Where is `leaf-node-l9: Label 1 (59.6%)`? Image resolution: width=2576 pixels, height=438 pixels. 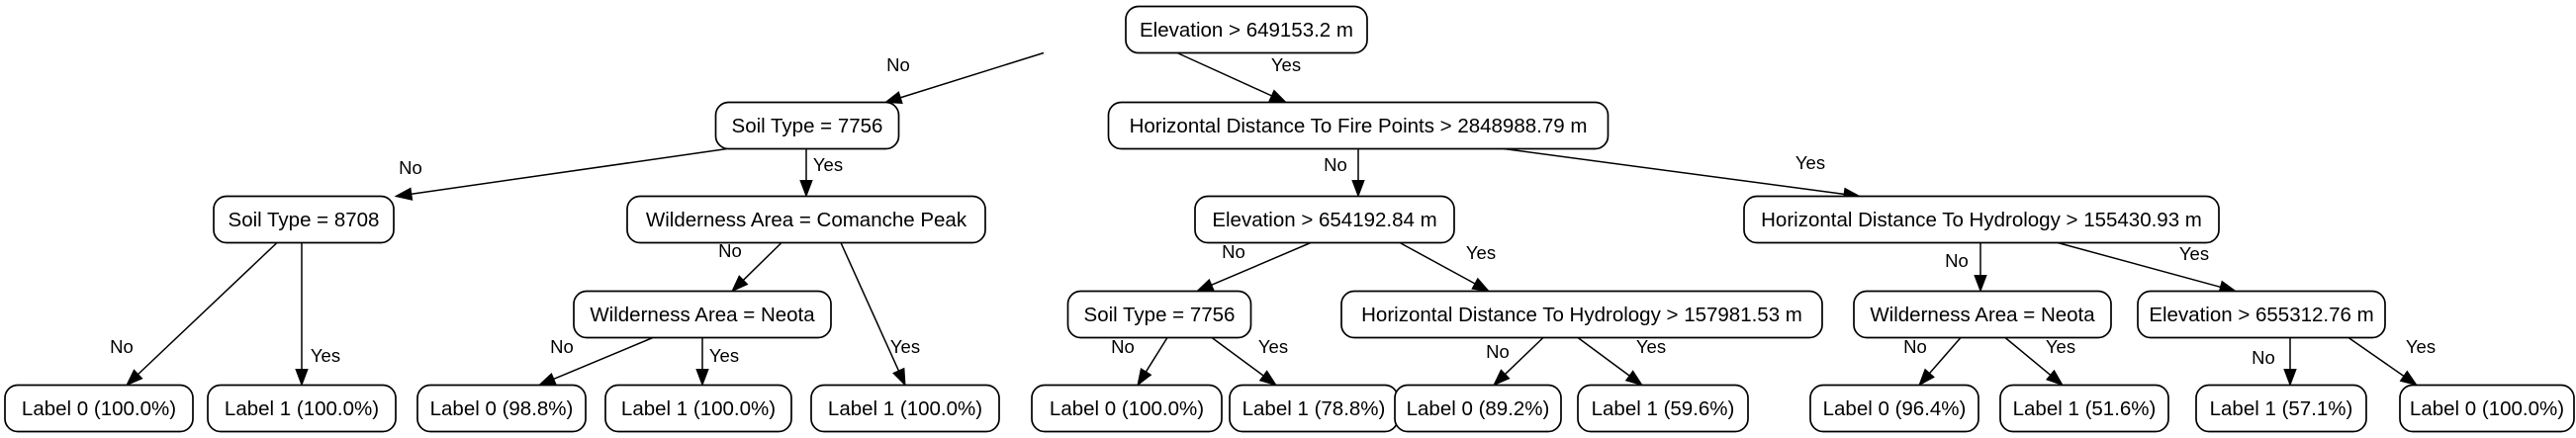
leaf-node-l9: Label 1 (59.6%) is located at coordinates (1663, 408).